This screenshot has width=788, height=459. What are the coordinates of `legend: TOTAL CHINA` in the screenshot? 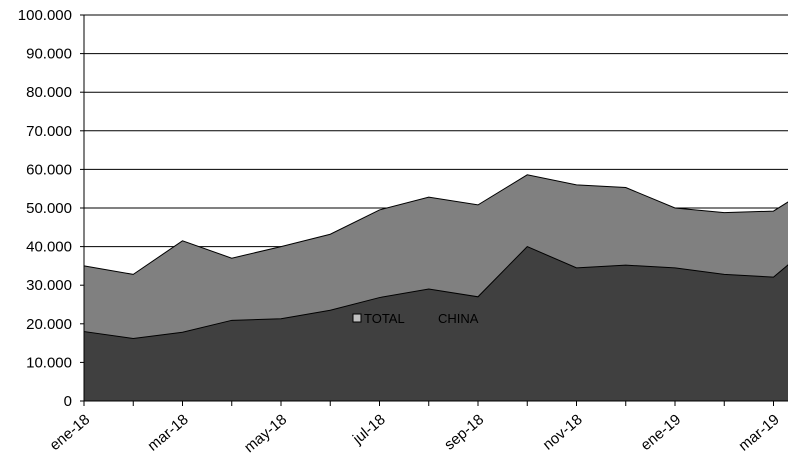 It's located at (415, 318).